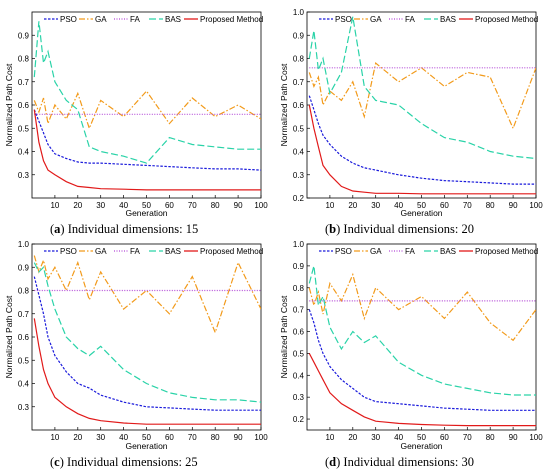  Describe the element at coordinates (24, 407) in the screenshot. I see `y-tick-label: 0.3` at that location.